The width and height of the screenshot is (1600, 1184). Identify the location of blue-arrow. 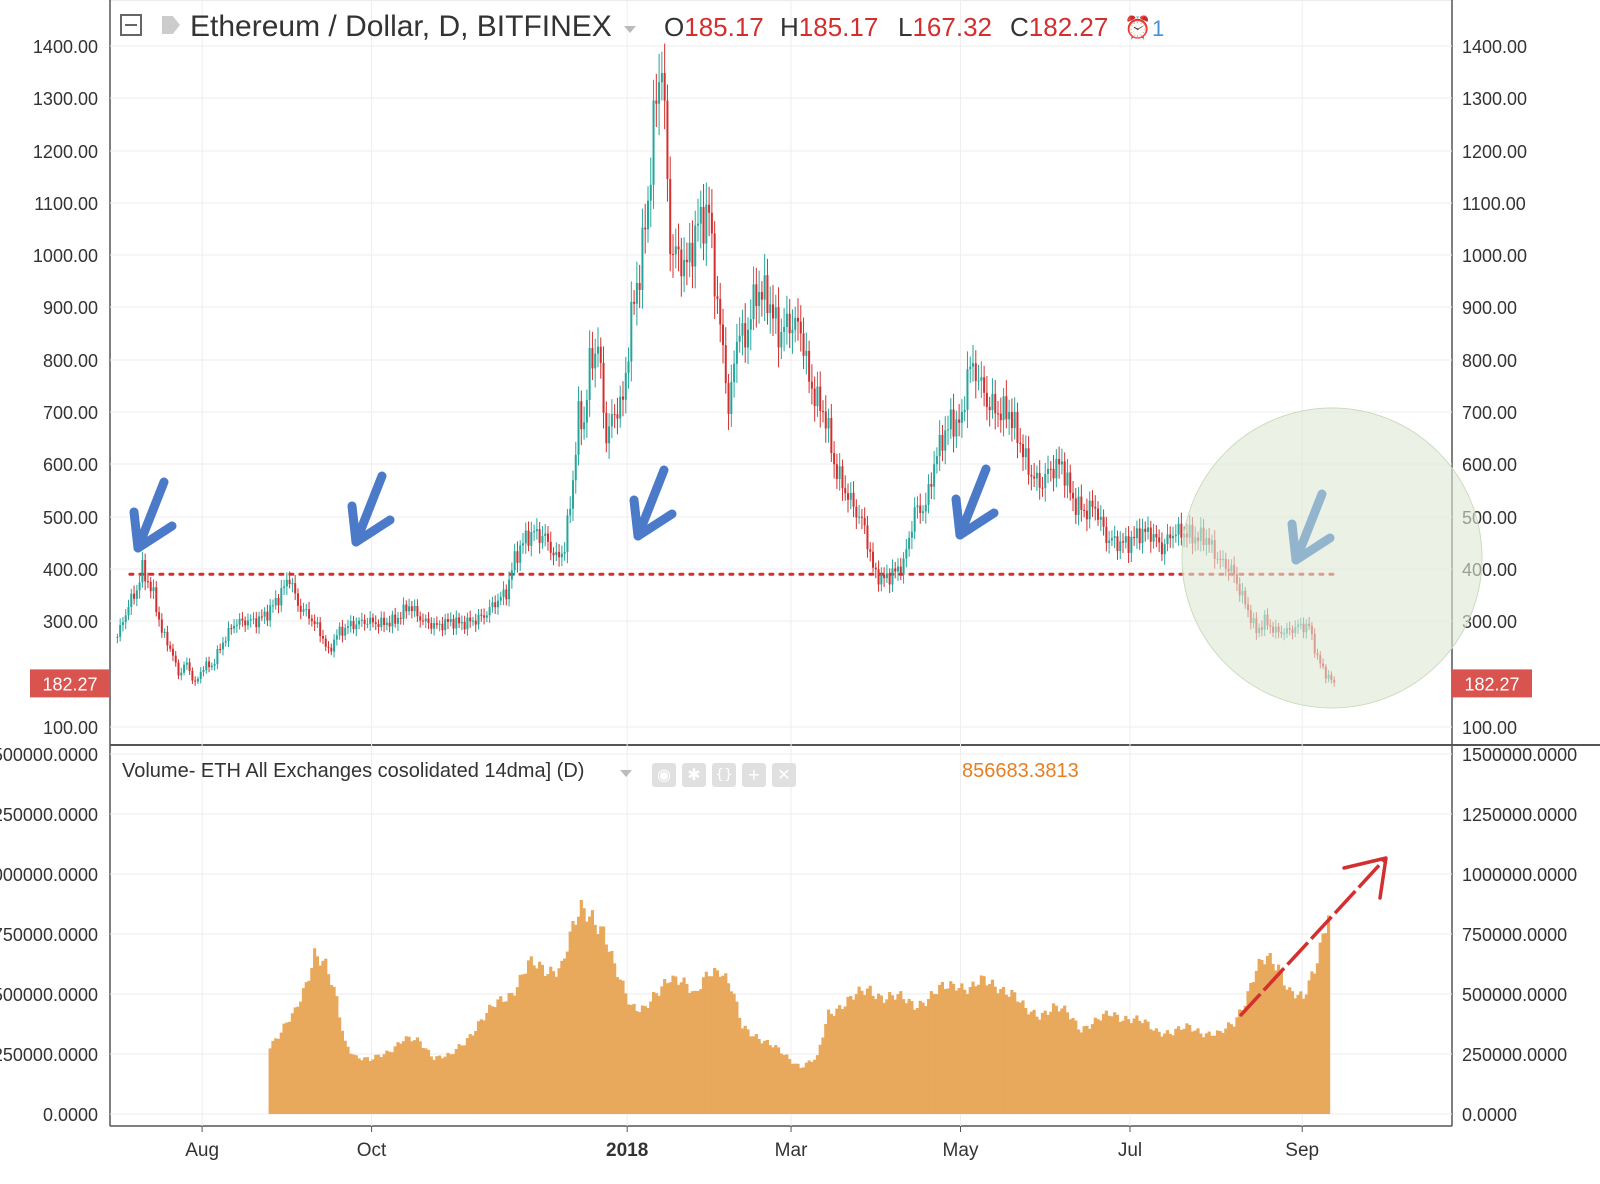
(153, 515).